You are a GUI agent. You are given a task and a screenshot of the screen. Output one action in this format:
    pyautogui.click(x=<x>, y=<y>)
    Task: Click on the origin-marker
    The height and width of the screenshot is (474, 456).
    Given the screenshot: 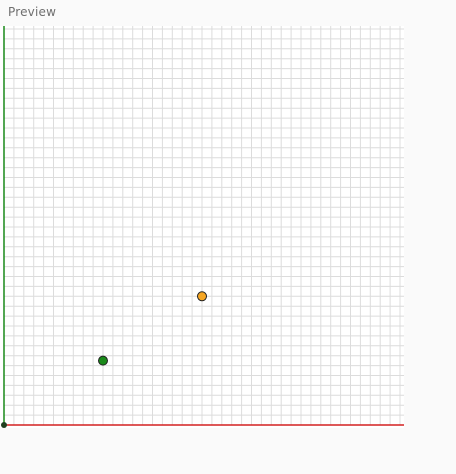 What is the action you would take?
    pyautogui.click(x=4, y=425)
    